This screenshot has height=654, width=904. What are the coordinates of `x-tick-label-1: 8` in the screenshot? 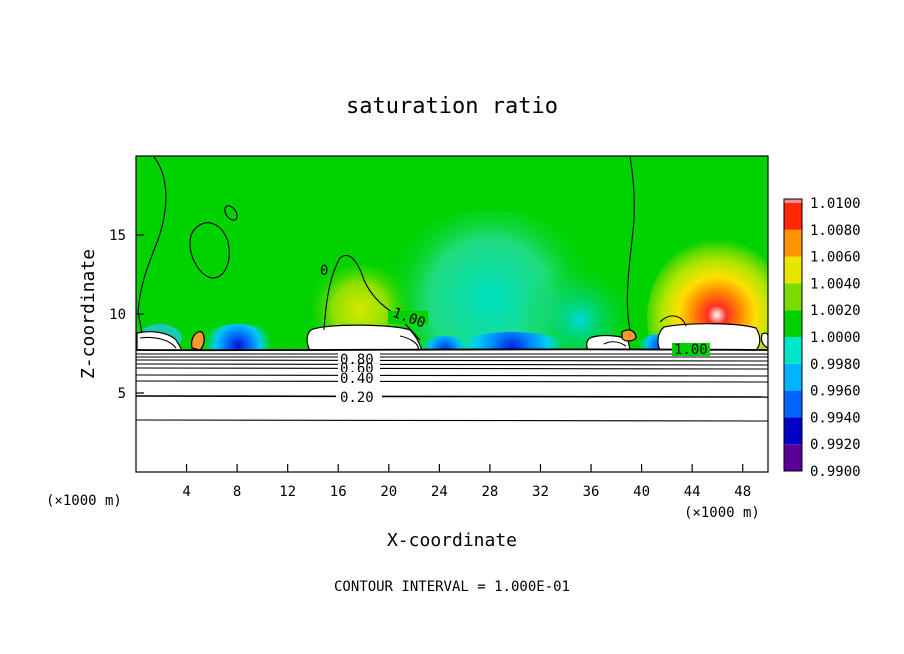 It's located at (237, 492).